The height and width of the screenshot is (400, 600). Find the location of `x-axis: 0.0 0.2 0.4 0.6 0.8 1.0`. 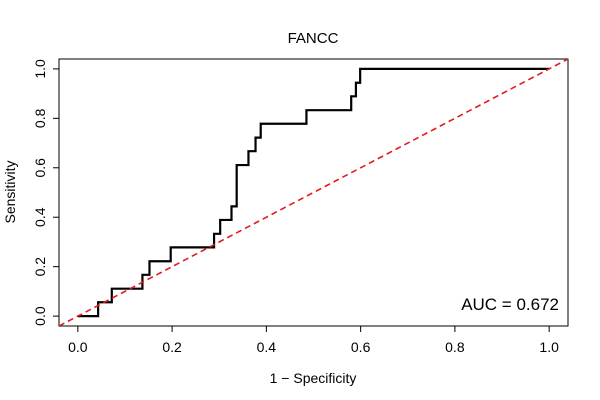

x-axis: 0.0 0.2 0.4 0.6 0.8 1.0 is located at coordinates (313, 340).